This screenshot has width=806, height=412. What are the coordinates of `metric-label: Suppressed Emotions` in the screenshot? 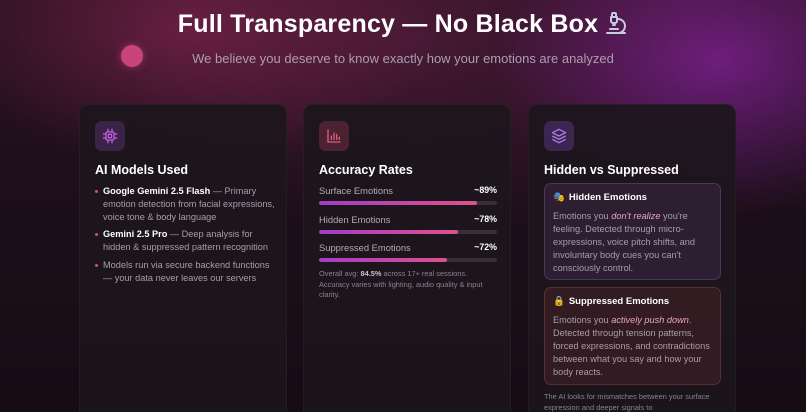 It's located at (365, 247).